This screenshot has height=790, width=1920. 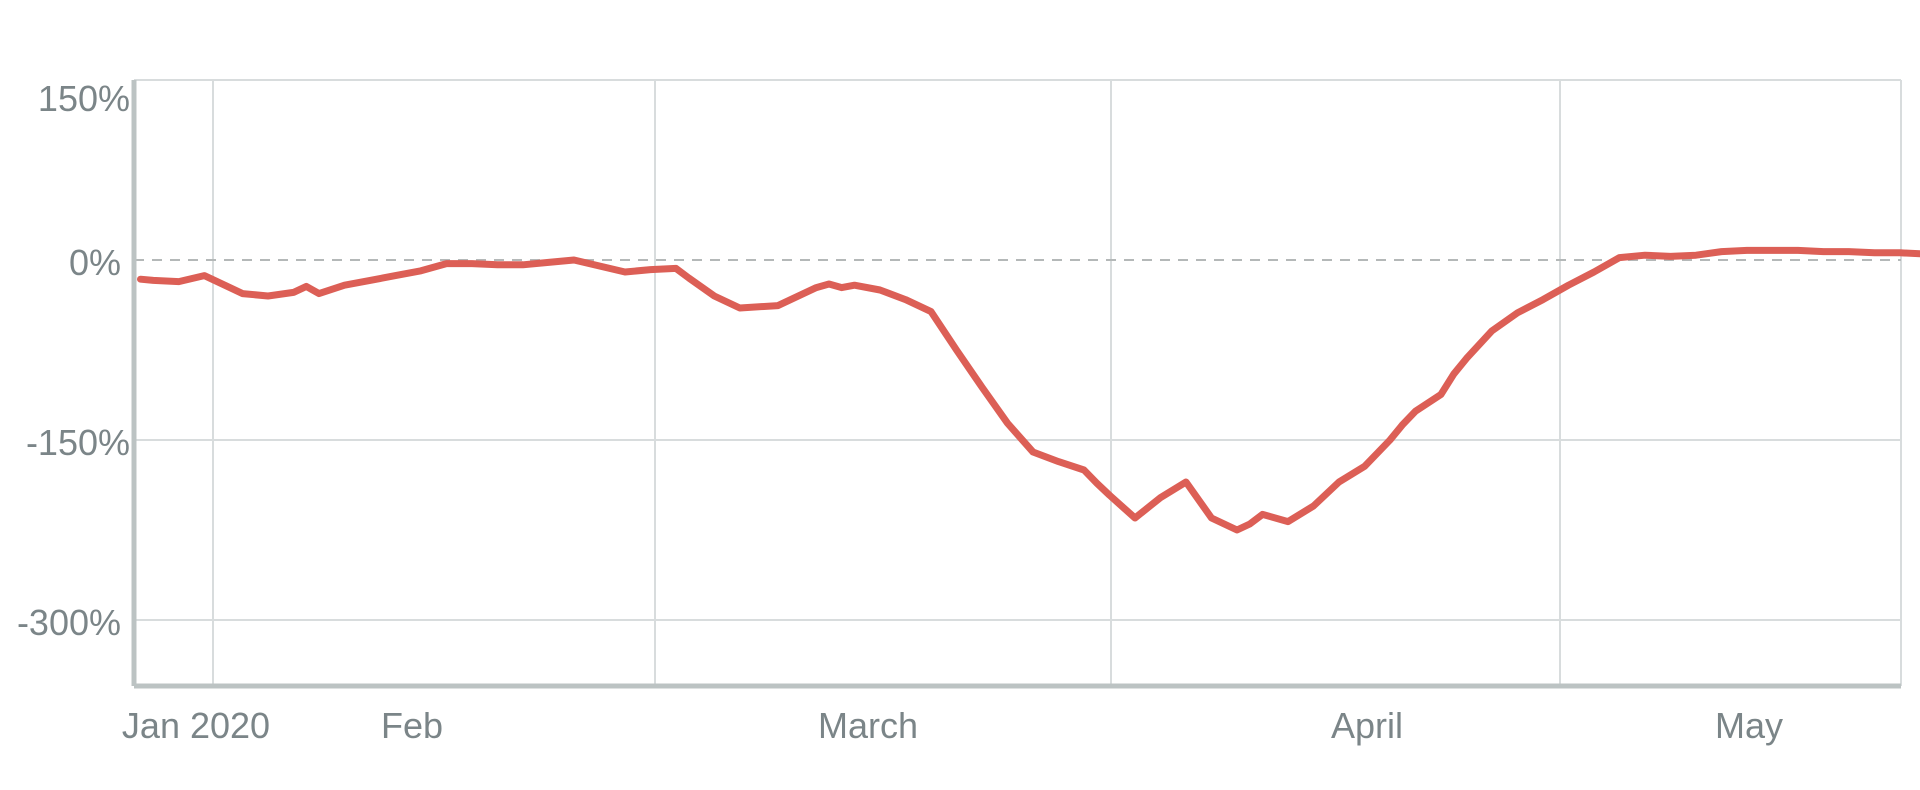 What do you see at coordinates (1749, 725) in the screenshot?
I see `x-tick-label: May` at bounding box center [1749, 725].